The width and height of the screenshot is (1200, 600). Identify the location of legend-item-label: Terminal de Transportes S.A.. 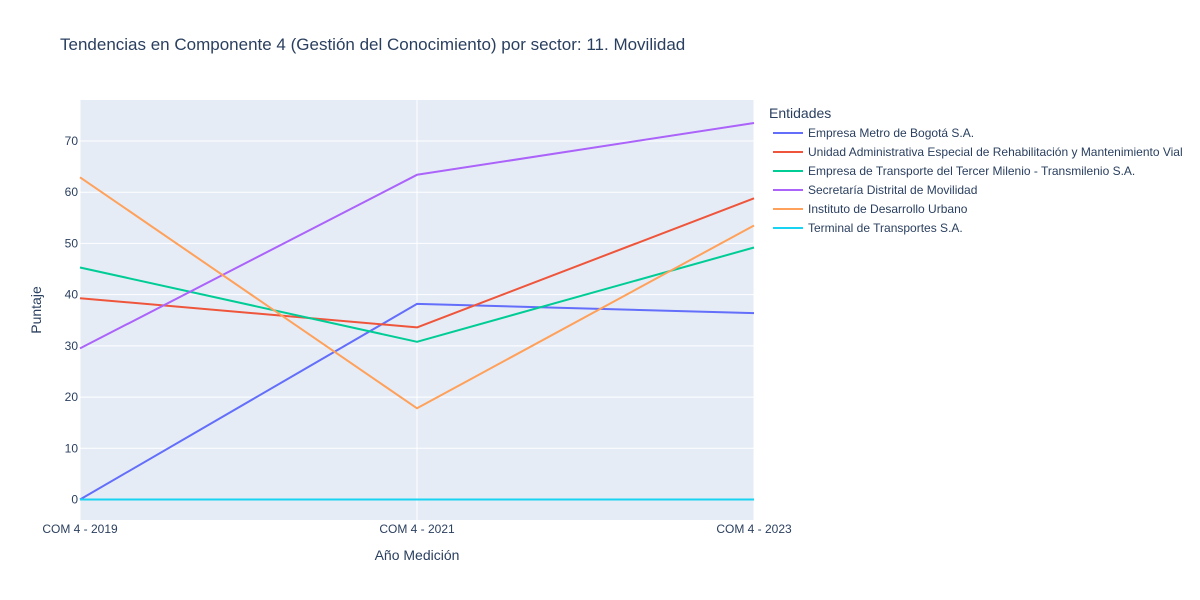
(885, 228).